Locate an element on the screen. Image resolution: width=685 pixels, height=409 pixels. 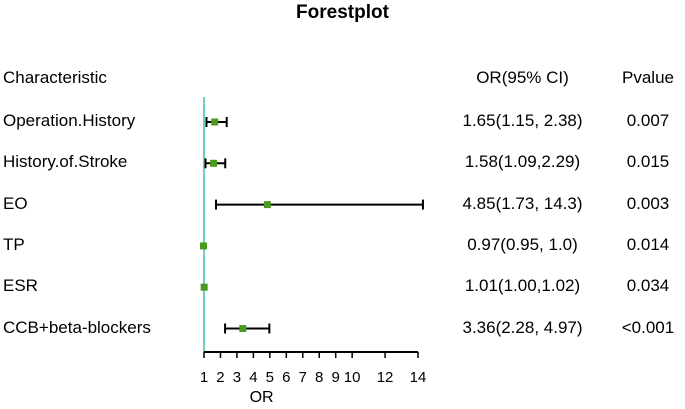
row-pvalue: 0.007 is located at coordinates (648, 120).